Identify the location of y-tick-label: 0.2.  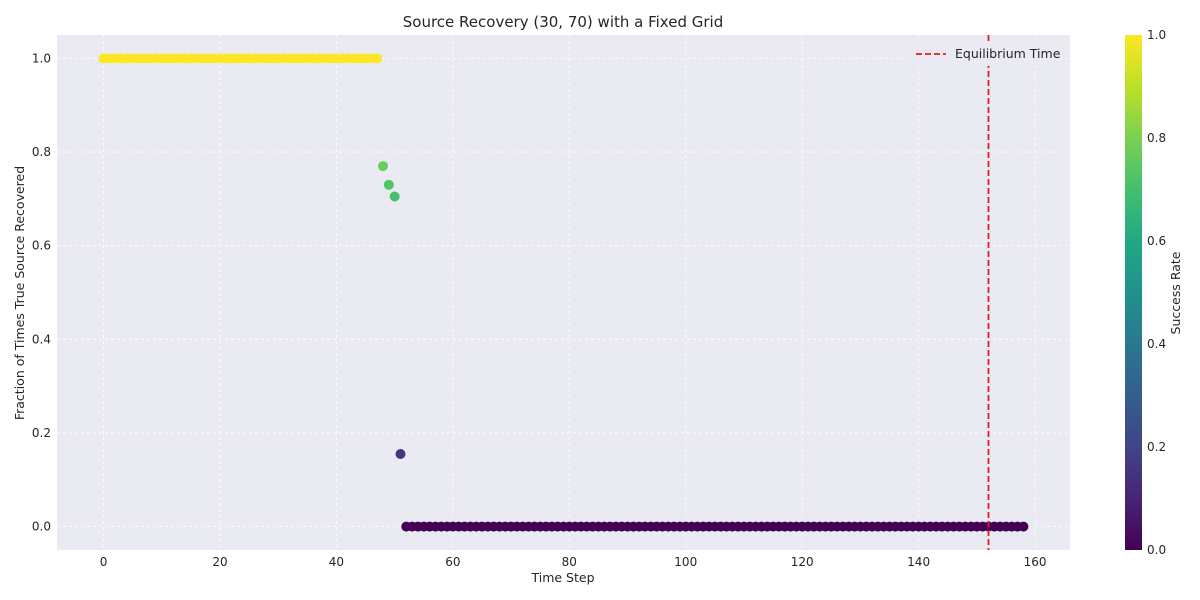
(41, 433).